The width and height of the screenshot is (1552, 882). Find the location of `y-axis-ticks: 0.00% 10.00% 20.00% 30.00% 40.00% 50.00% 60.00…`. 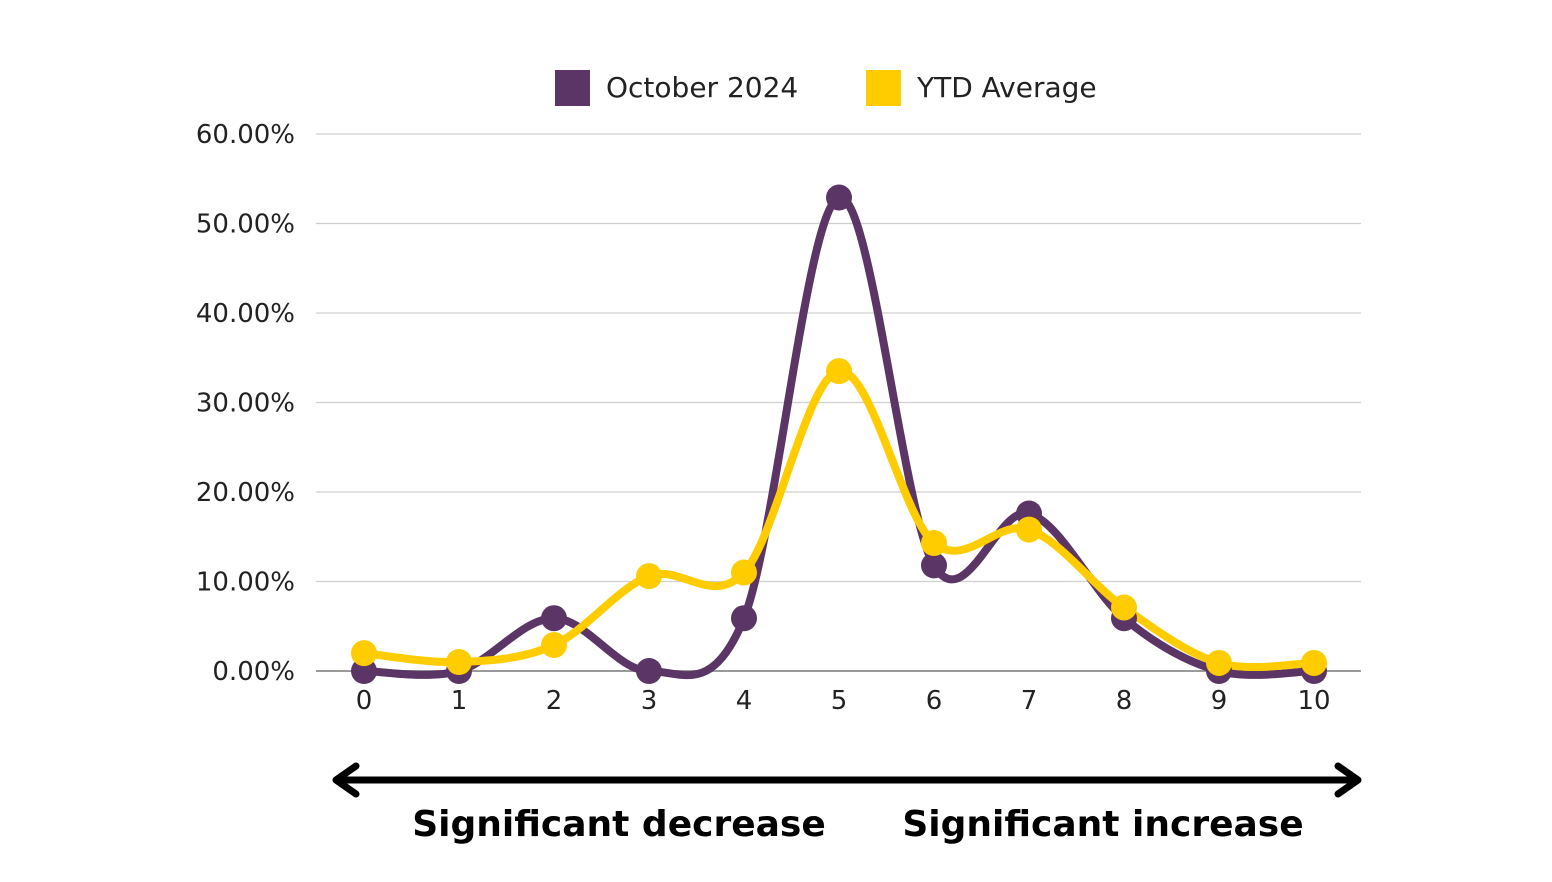

y-axis-ticks: 0.00% 10.00% 20.00% 30.00% 40.00% 50.00% 60.00… is located at coordinates (245, 403).